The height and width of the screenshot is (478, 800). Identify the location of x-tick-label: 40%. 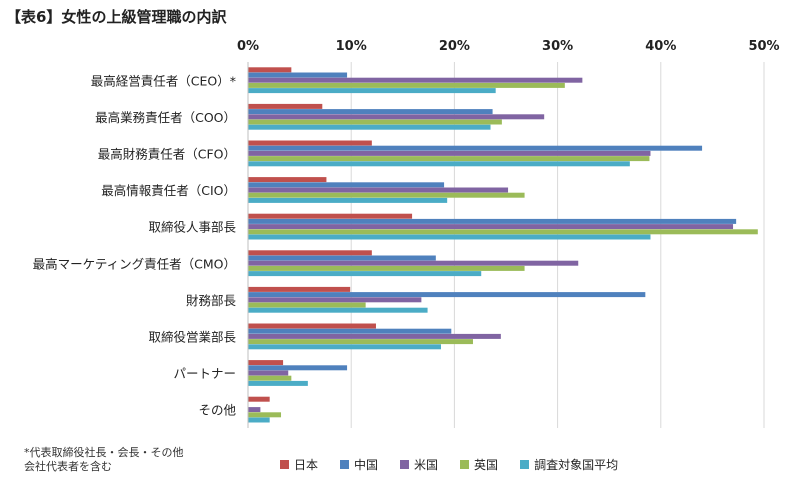
(660, 46).